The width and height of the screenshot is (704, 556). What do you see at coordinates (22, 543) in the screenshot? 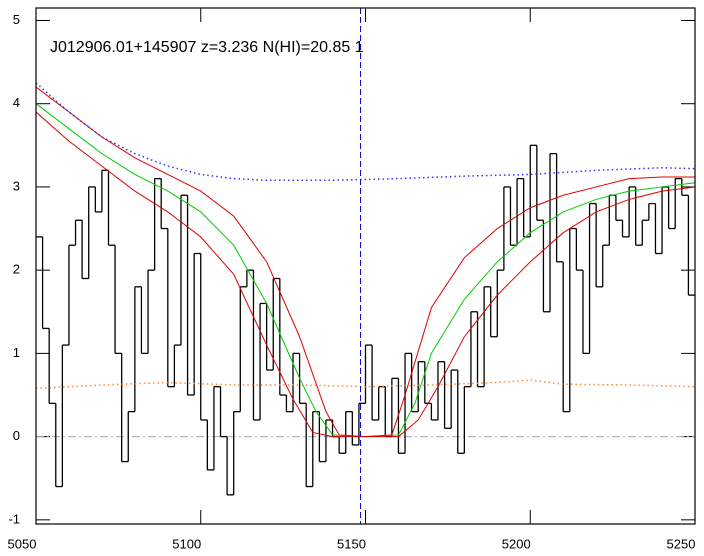
I see `x-tick-label: 5050` at bounding box center [22, 543].